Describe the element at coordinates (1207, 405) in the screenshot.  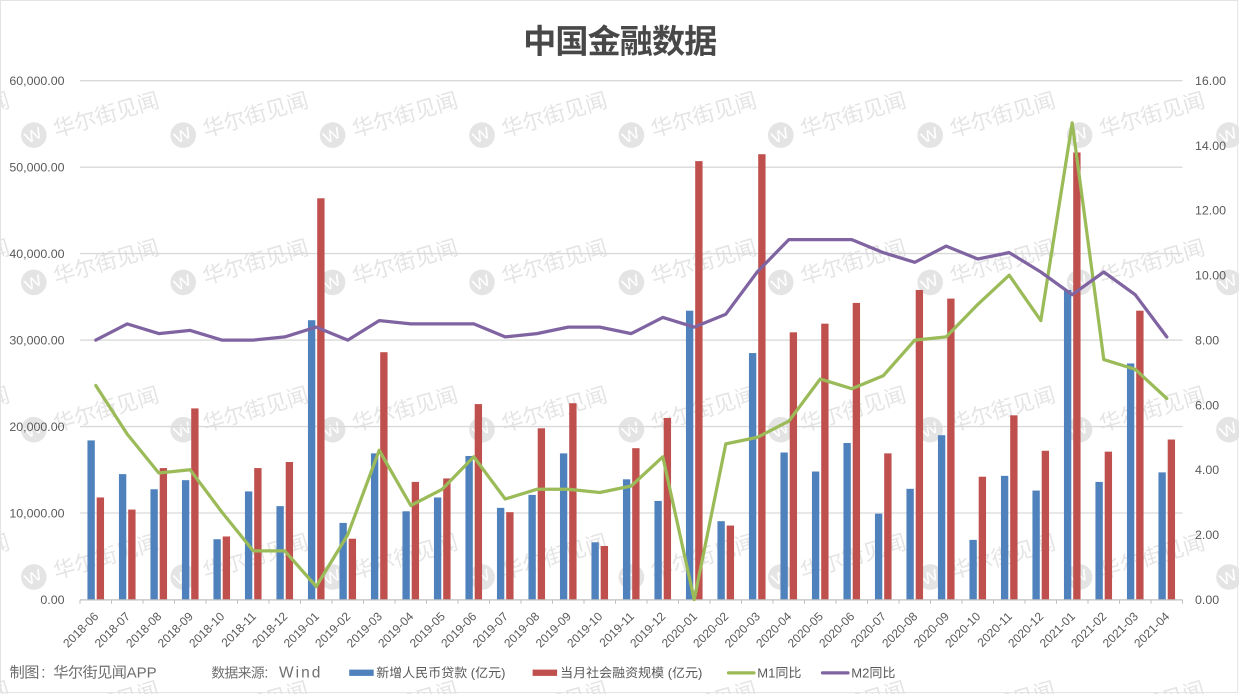
I see `svg-text: 6.00` at that location.